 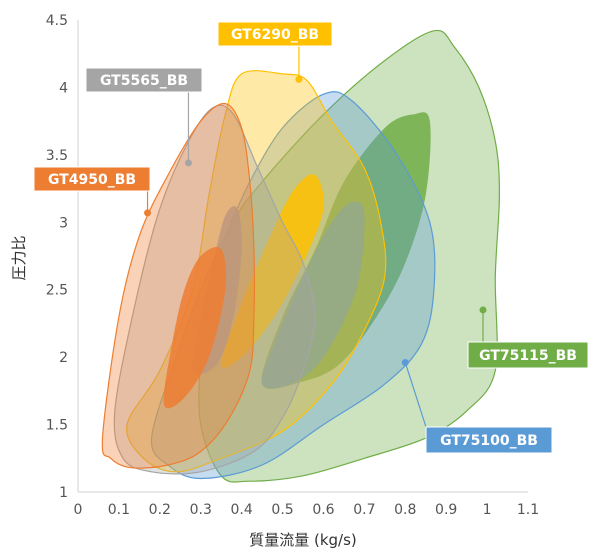 I want to click on x-tick-label: 0.9, so click(x=446, y=510).